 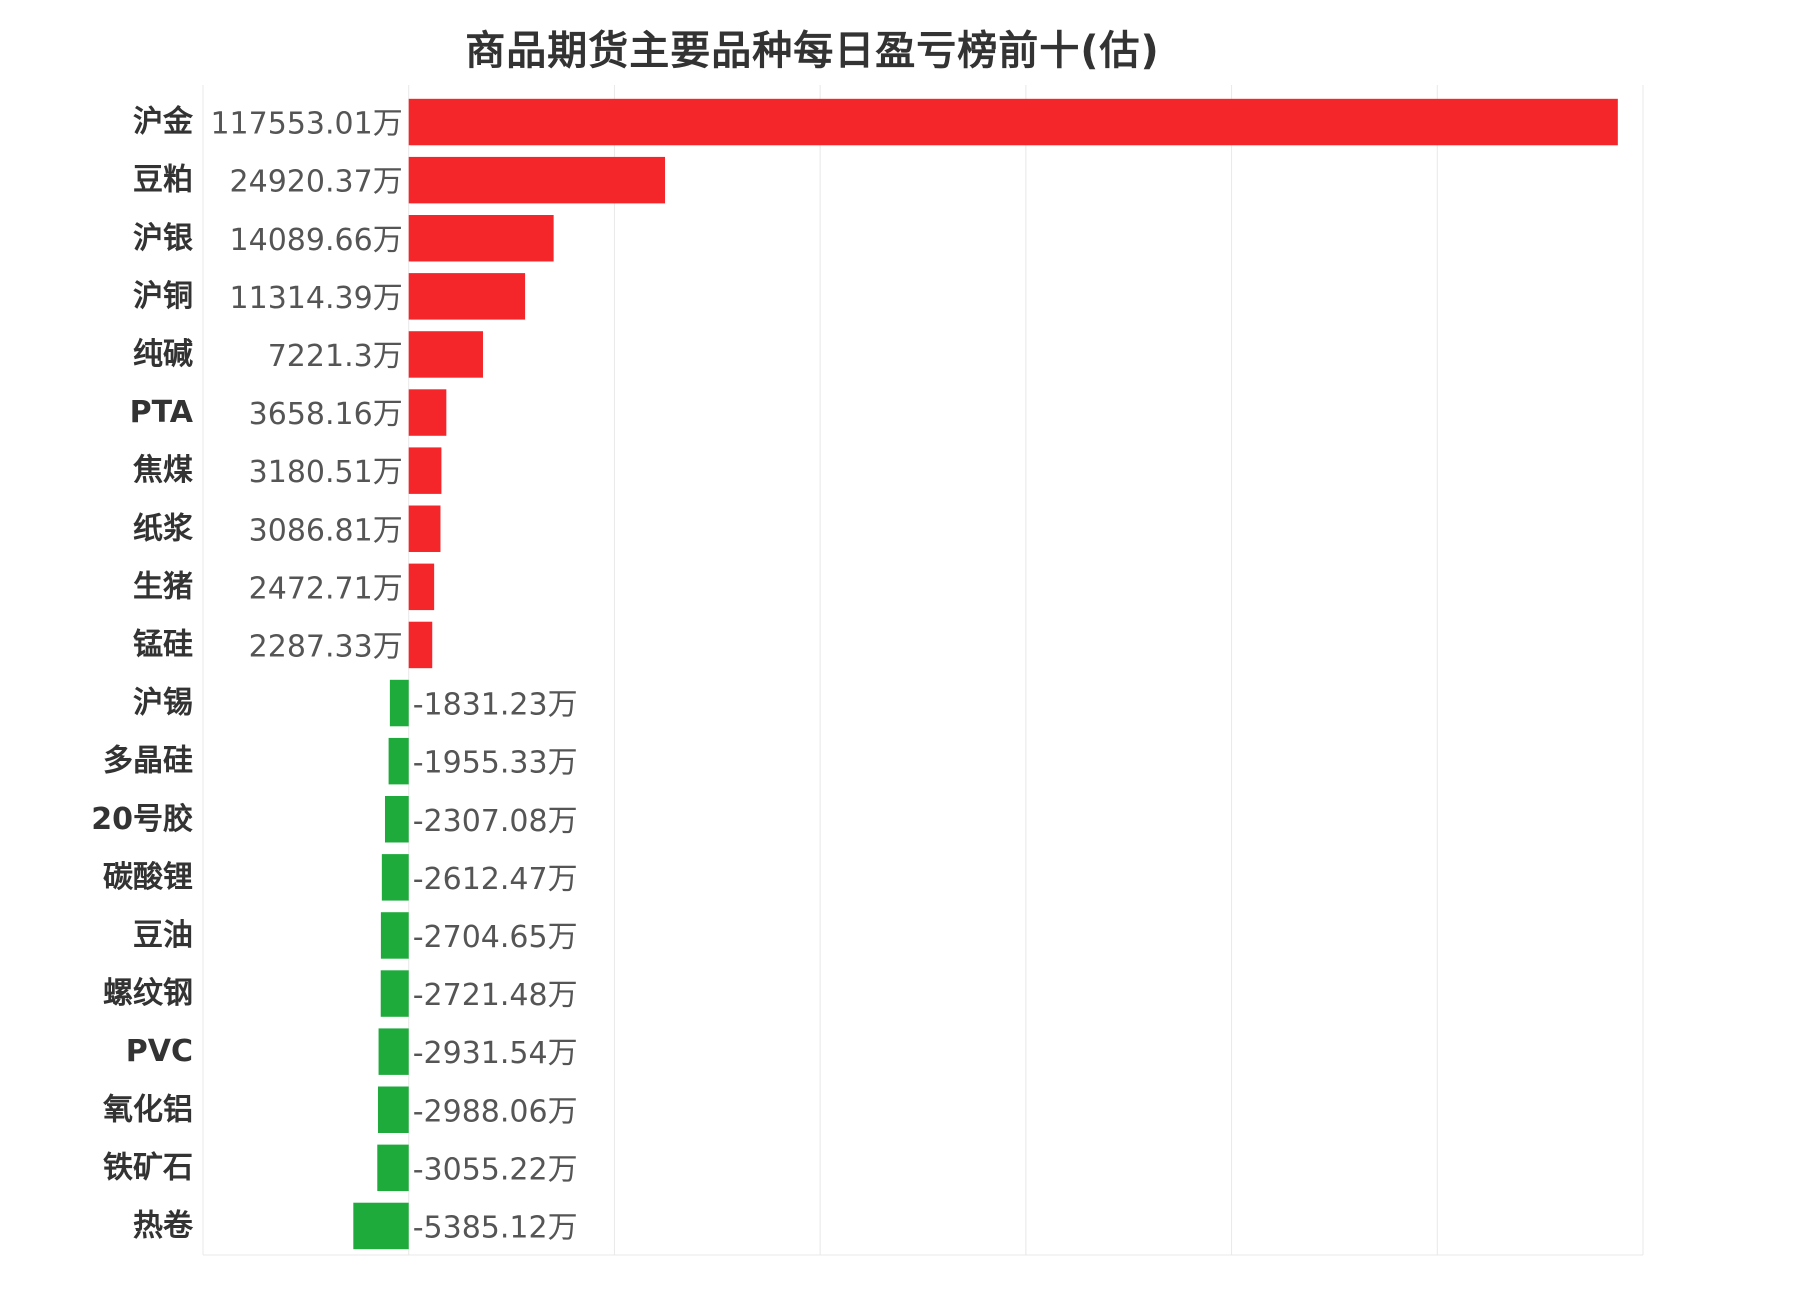 I want to click on category-label: 碳酸锂, so click(x=148, y=877).